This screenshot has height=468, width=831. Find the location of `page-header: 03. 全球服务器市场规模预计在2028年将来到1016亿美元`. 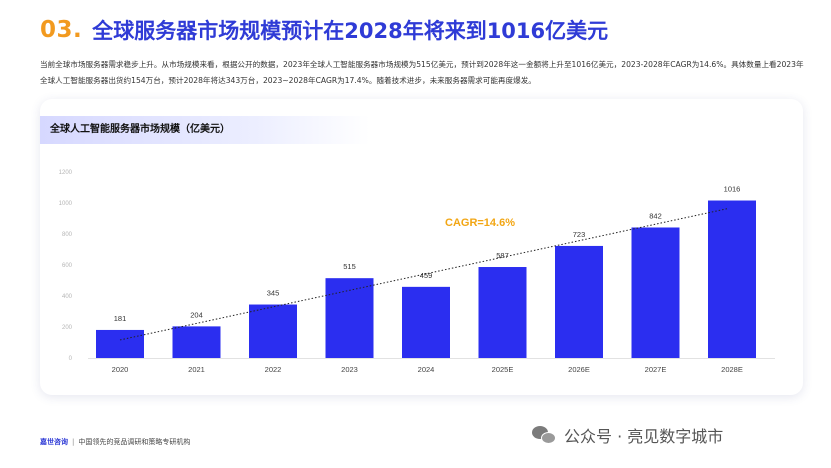

page-header: 03. 全球服务器市场规模预计在2028年将来到1016亿美元 is located at coordinates (324, 30).